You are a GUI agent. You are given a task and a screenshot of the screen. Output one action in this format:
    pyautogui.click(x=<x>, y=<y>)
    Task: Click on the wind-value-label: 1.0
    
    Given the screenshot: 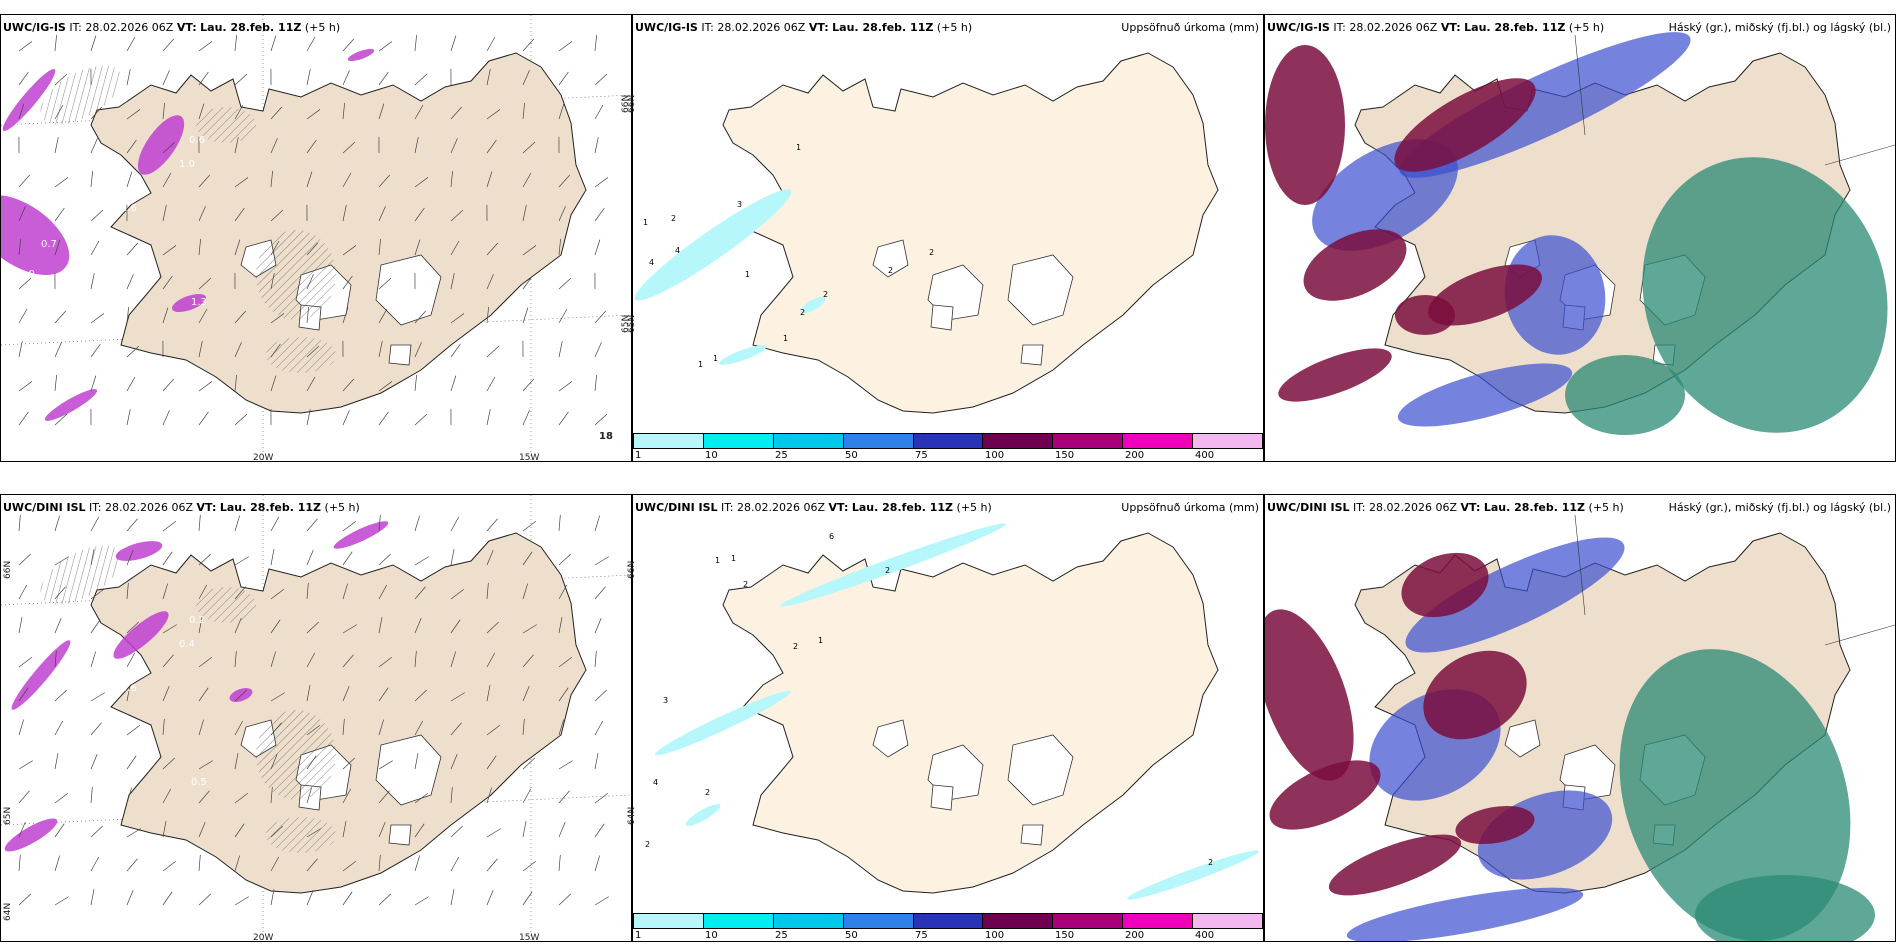 What is the action you would take?
    pyautogui.click(x=187, y=164)
    